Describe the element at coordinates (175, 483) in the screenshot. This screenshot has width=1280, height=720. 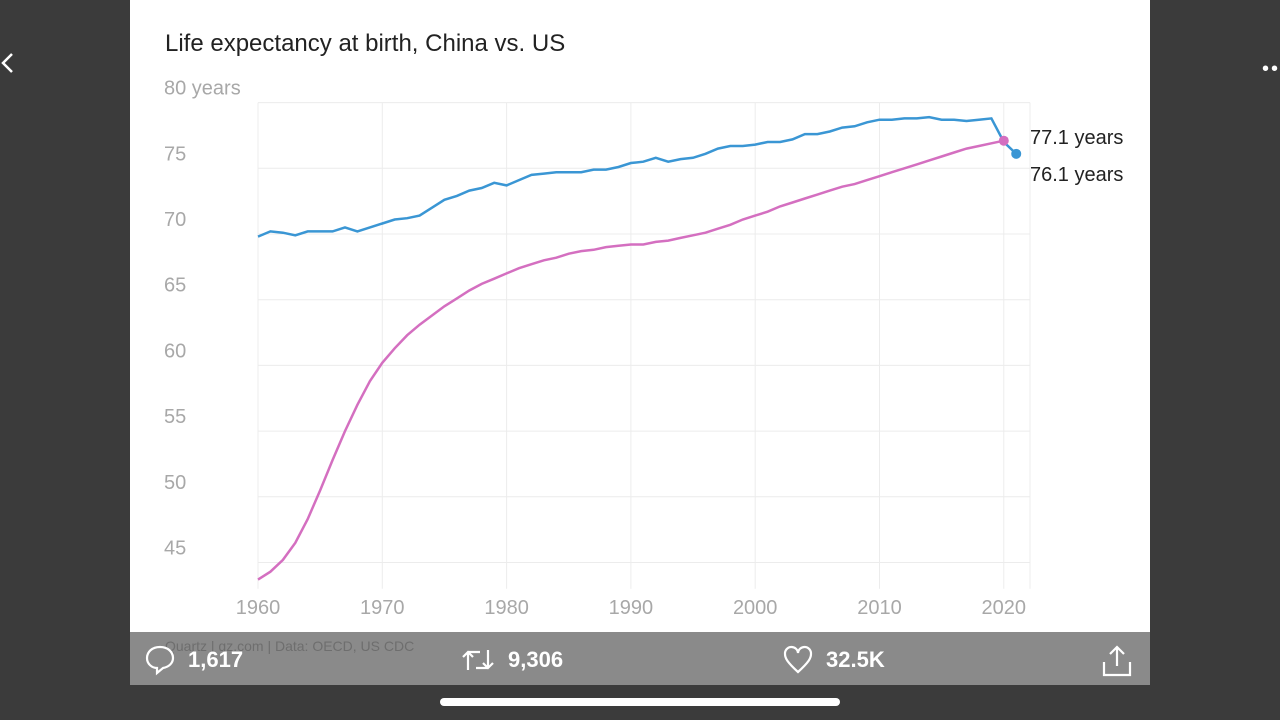
I see `y-tick-label: 50` at that location.